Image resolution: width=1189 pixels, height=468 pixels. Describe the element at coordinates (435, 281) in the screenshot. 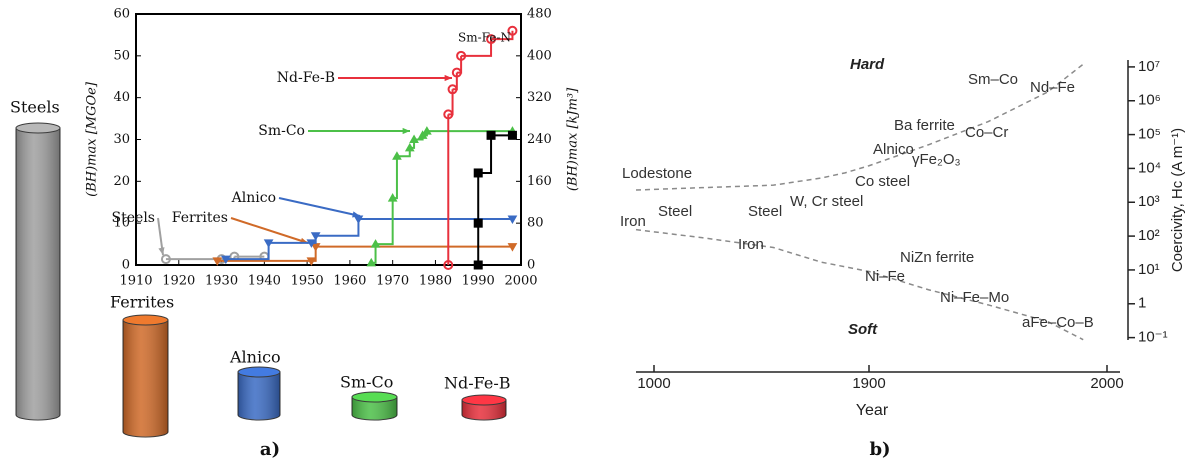

I see `x-tick-label: 1980` at that location.